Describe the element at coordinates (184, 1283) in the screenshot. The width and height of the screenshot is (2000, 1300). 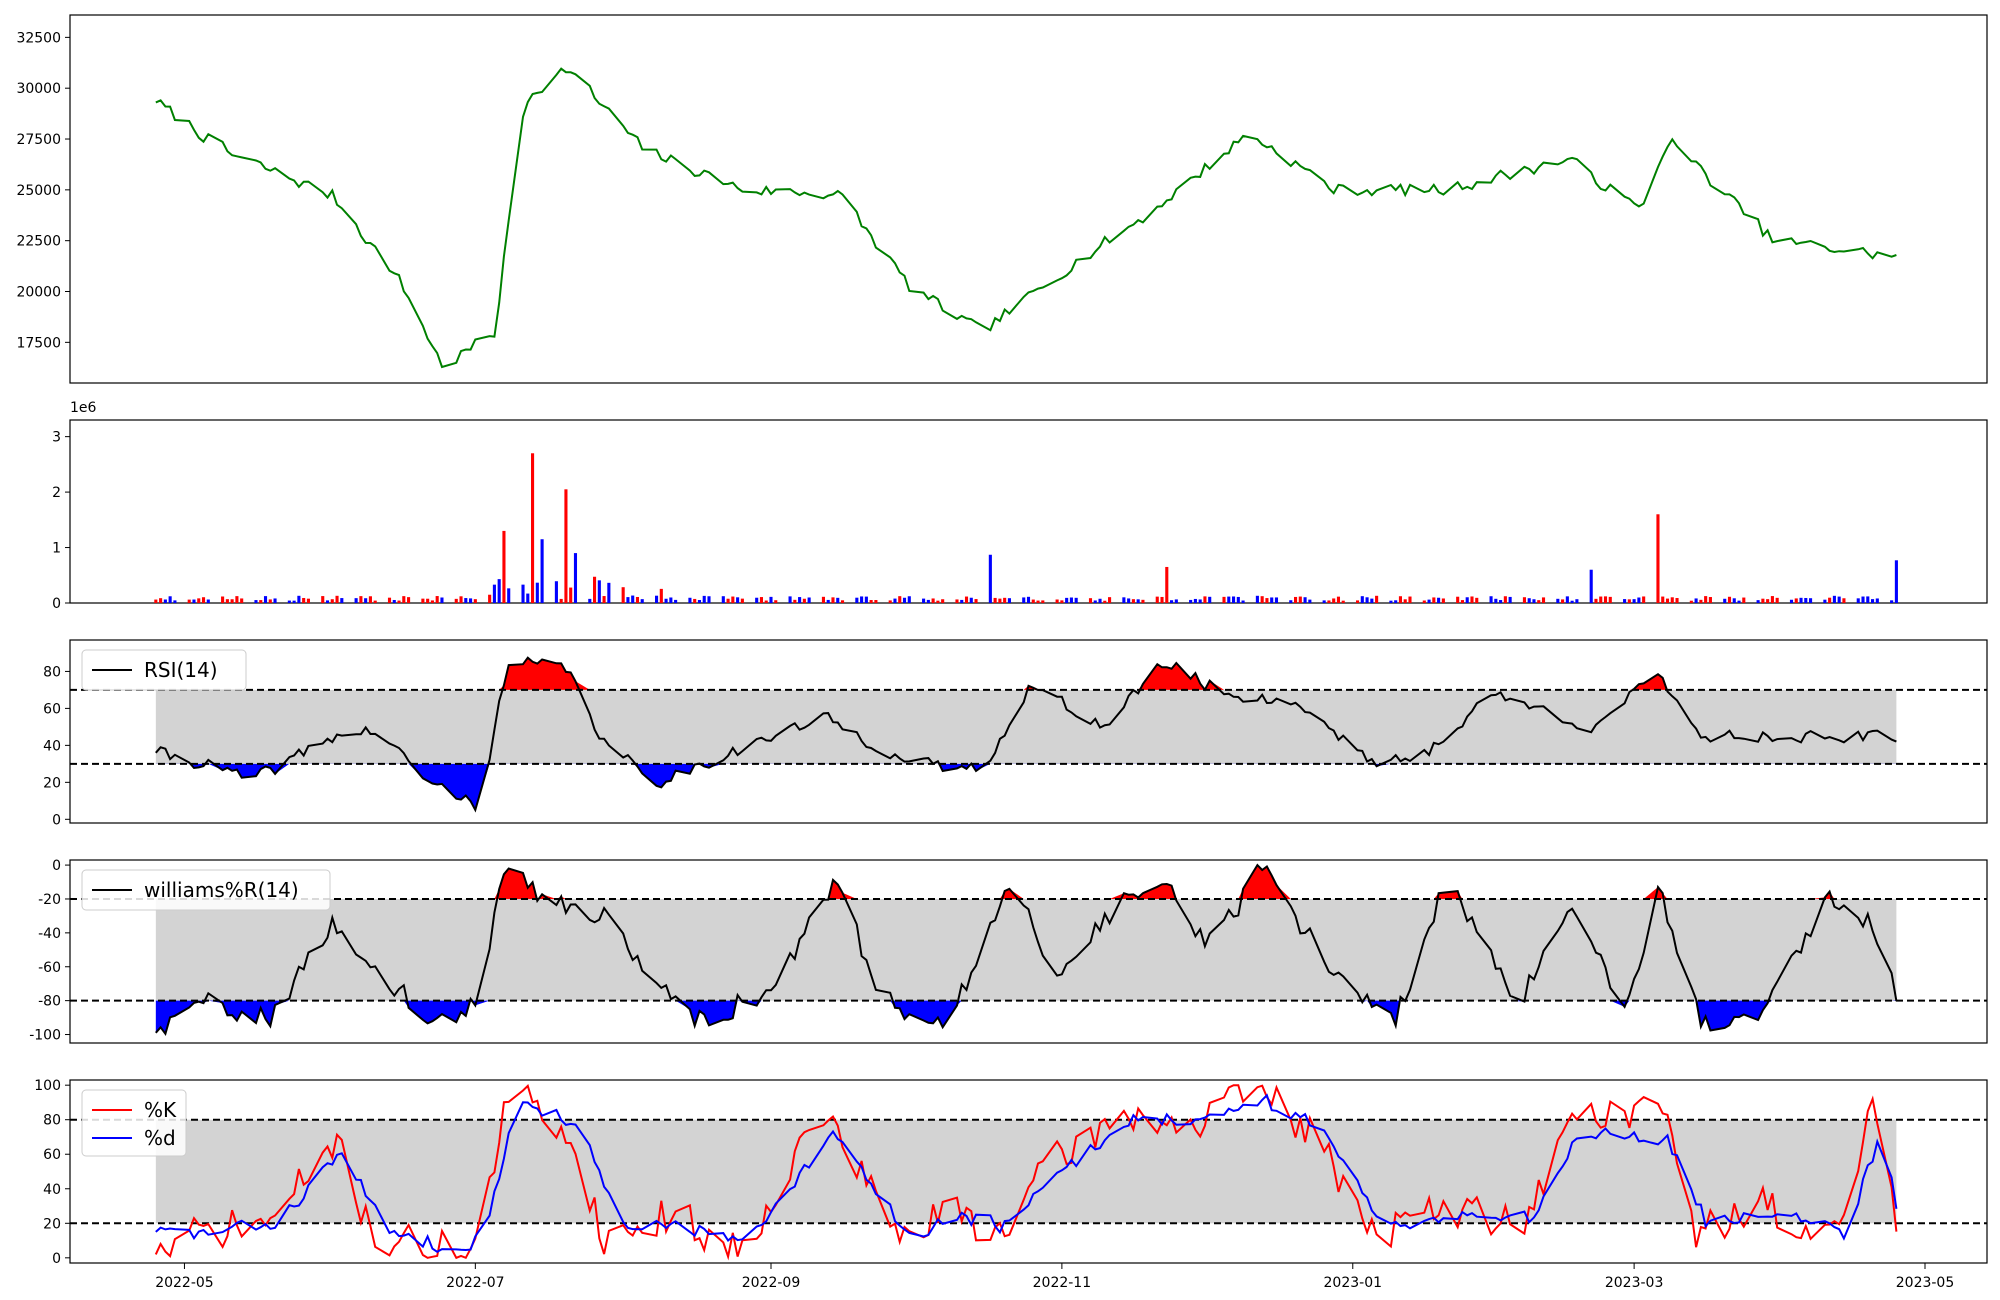
I see `x-tick-label: 2022-05` at that location.